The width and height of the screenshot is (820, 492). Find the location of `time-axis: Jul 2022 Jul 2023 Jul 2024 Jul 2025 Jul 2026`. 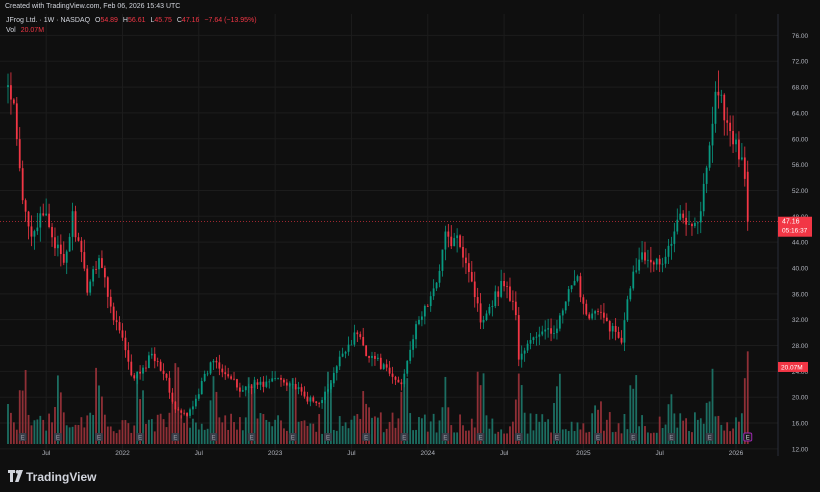

time-axis: Jul 2022 Jul 2023 Jul 2024 Jul 2025 Jul 2026 is located at coordinates (393, 453).